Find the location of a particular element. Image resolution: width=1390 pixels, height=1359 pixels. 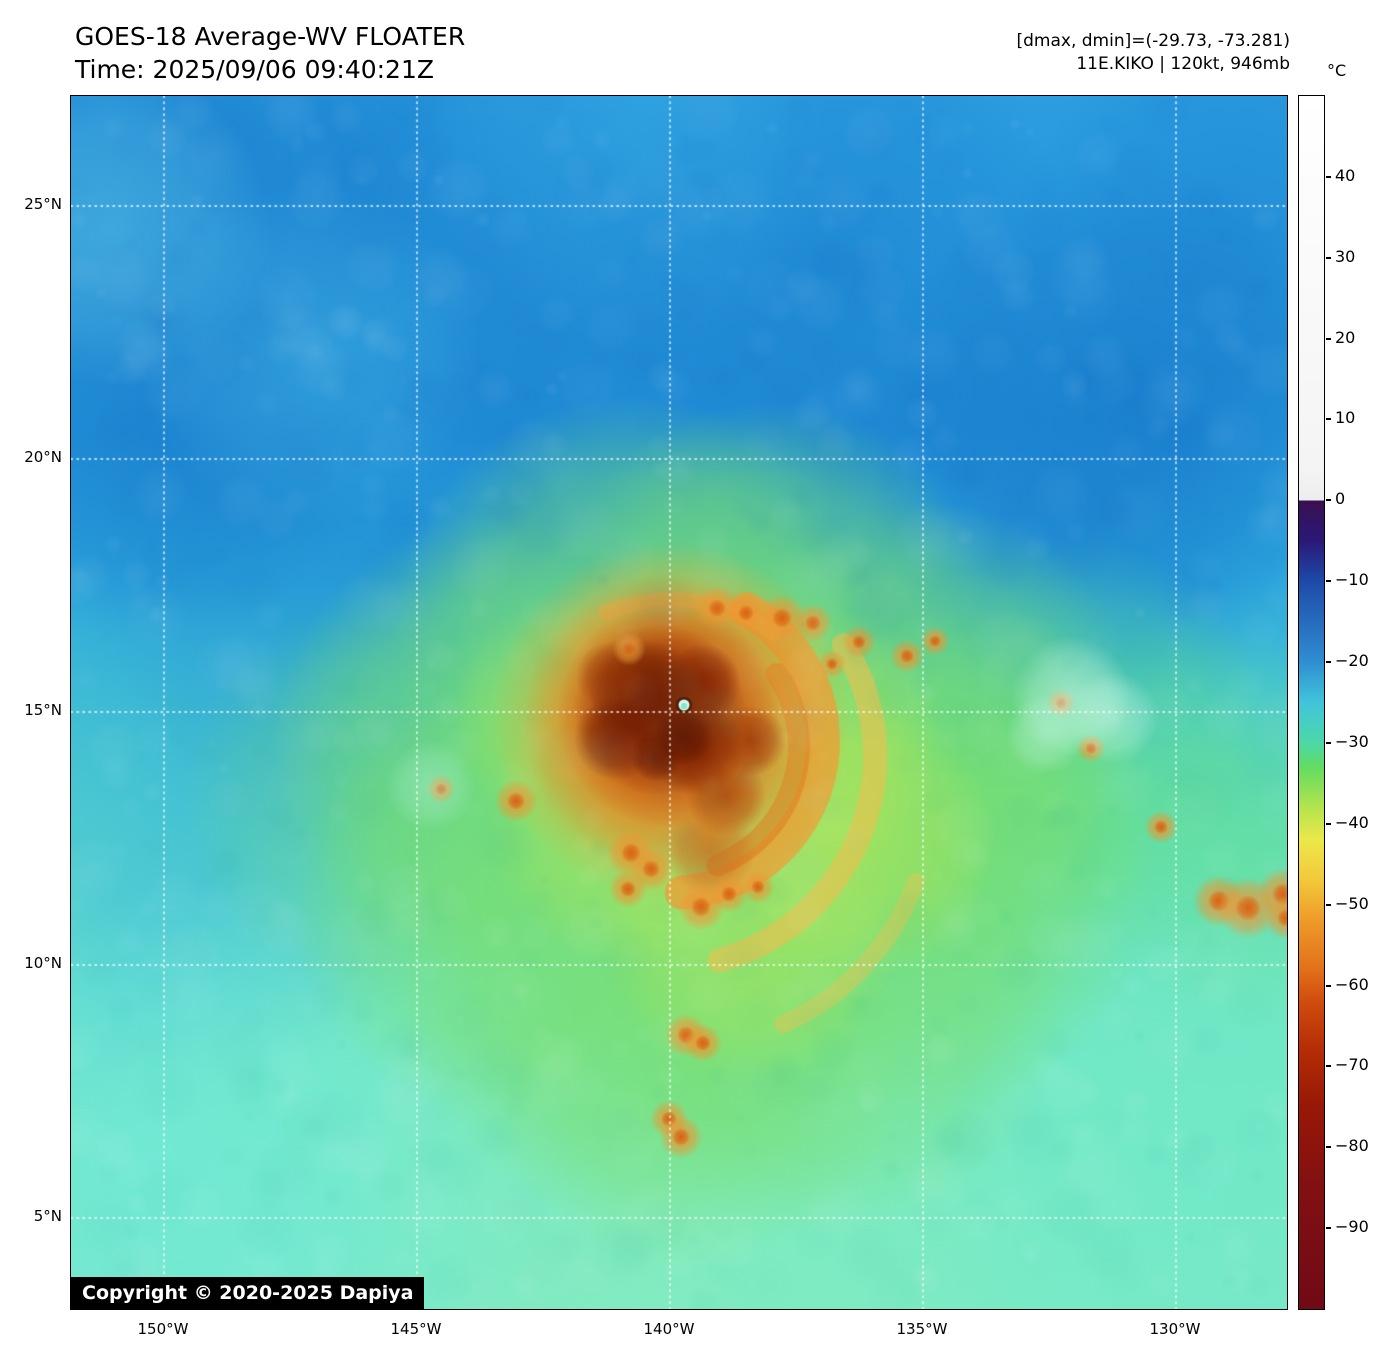

colorbar-tick-label: −70 is located at coordinates (1352, 1065).